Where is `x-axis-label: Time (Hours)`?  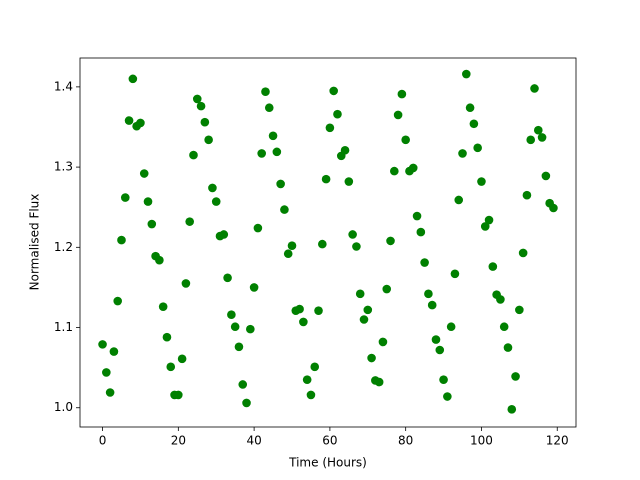 x-axis-label: Time (Hours) is located at coordinates (327, 463).